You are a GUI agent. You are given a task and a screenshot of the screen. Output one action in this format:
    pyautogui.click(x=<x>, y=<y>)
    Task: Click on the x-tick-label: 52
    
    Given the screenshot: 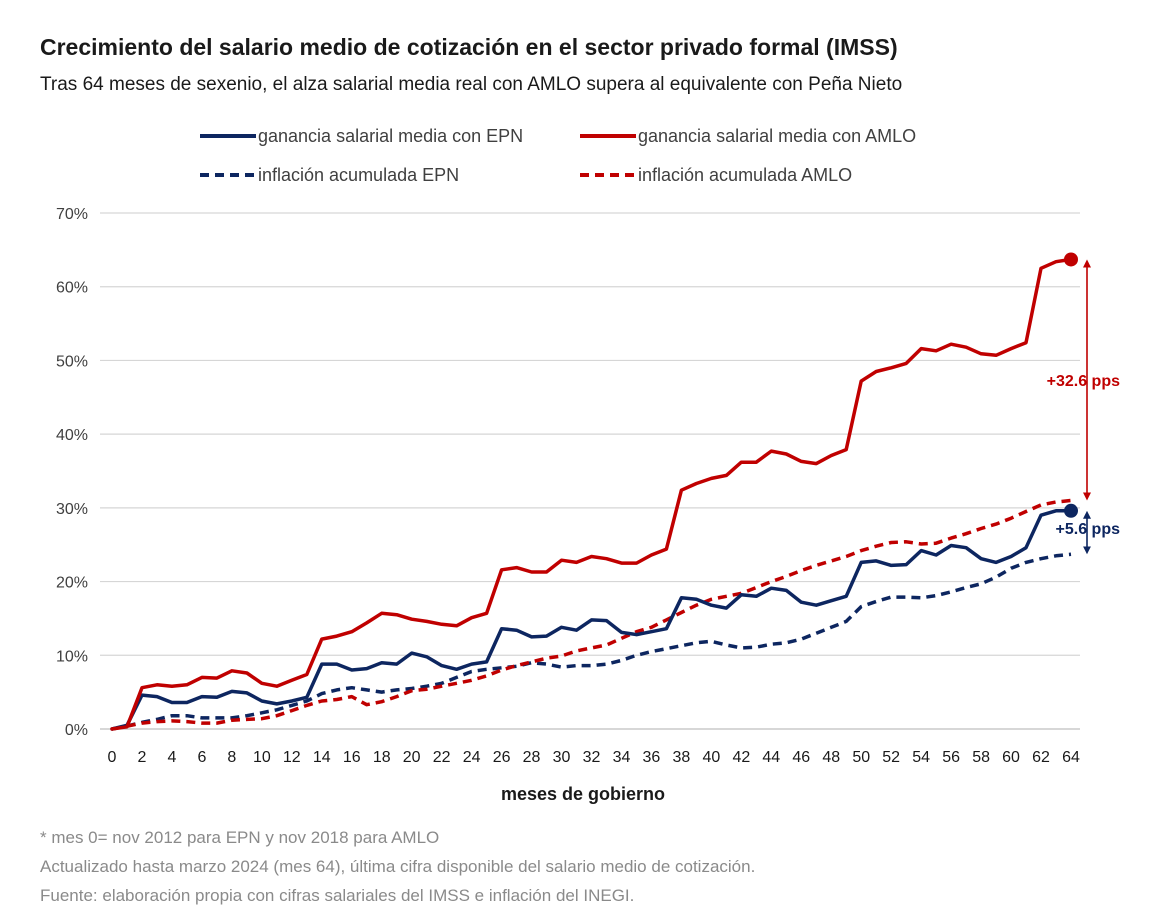 What is the action you would take?
    pyautogui.click(x=891, y=757)
    